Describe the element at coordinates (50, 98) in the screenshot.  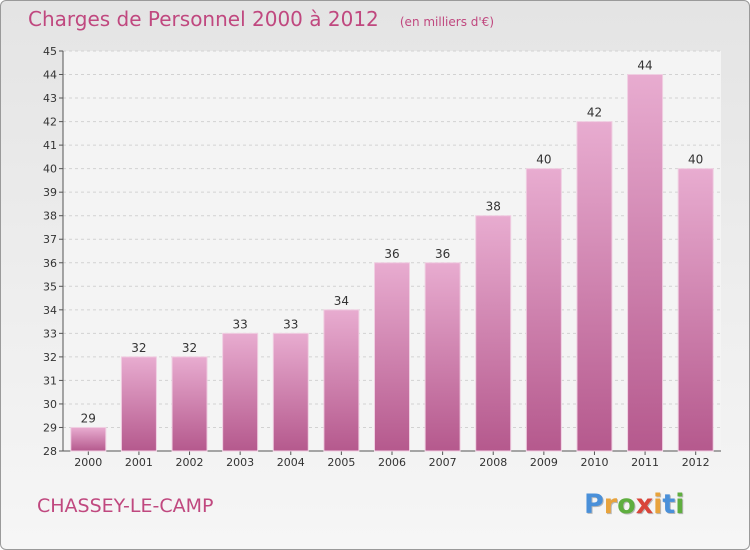
I see `y-tick-label: 43` at that location.